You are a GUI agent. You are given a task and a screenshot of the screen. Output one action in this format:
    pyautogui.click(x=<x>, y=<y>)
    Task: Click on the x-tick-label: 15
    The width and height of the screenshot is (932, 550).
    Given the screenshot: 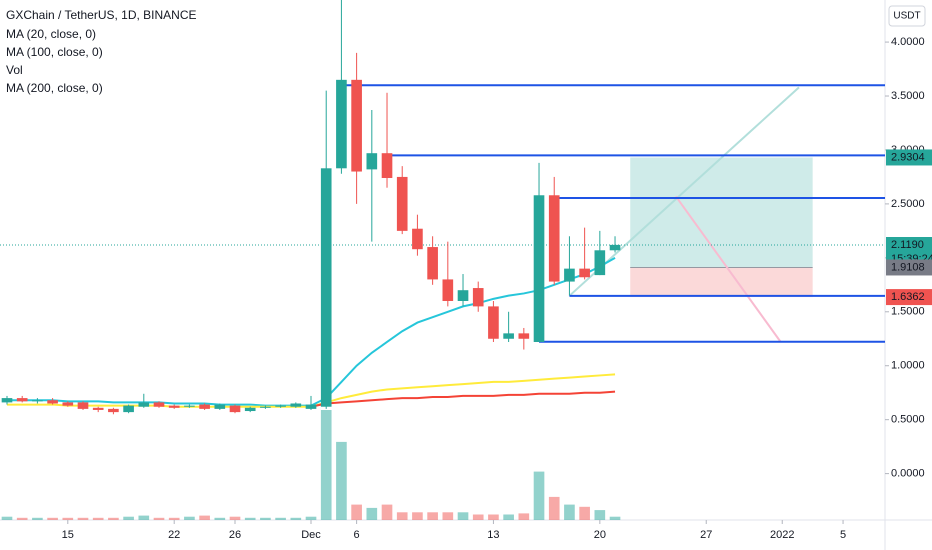 What is the action you would take?
    pyautogui.click(x=68, y=535)
    